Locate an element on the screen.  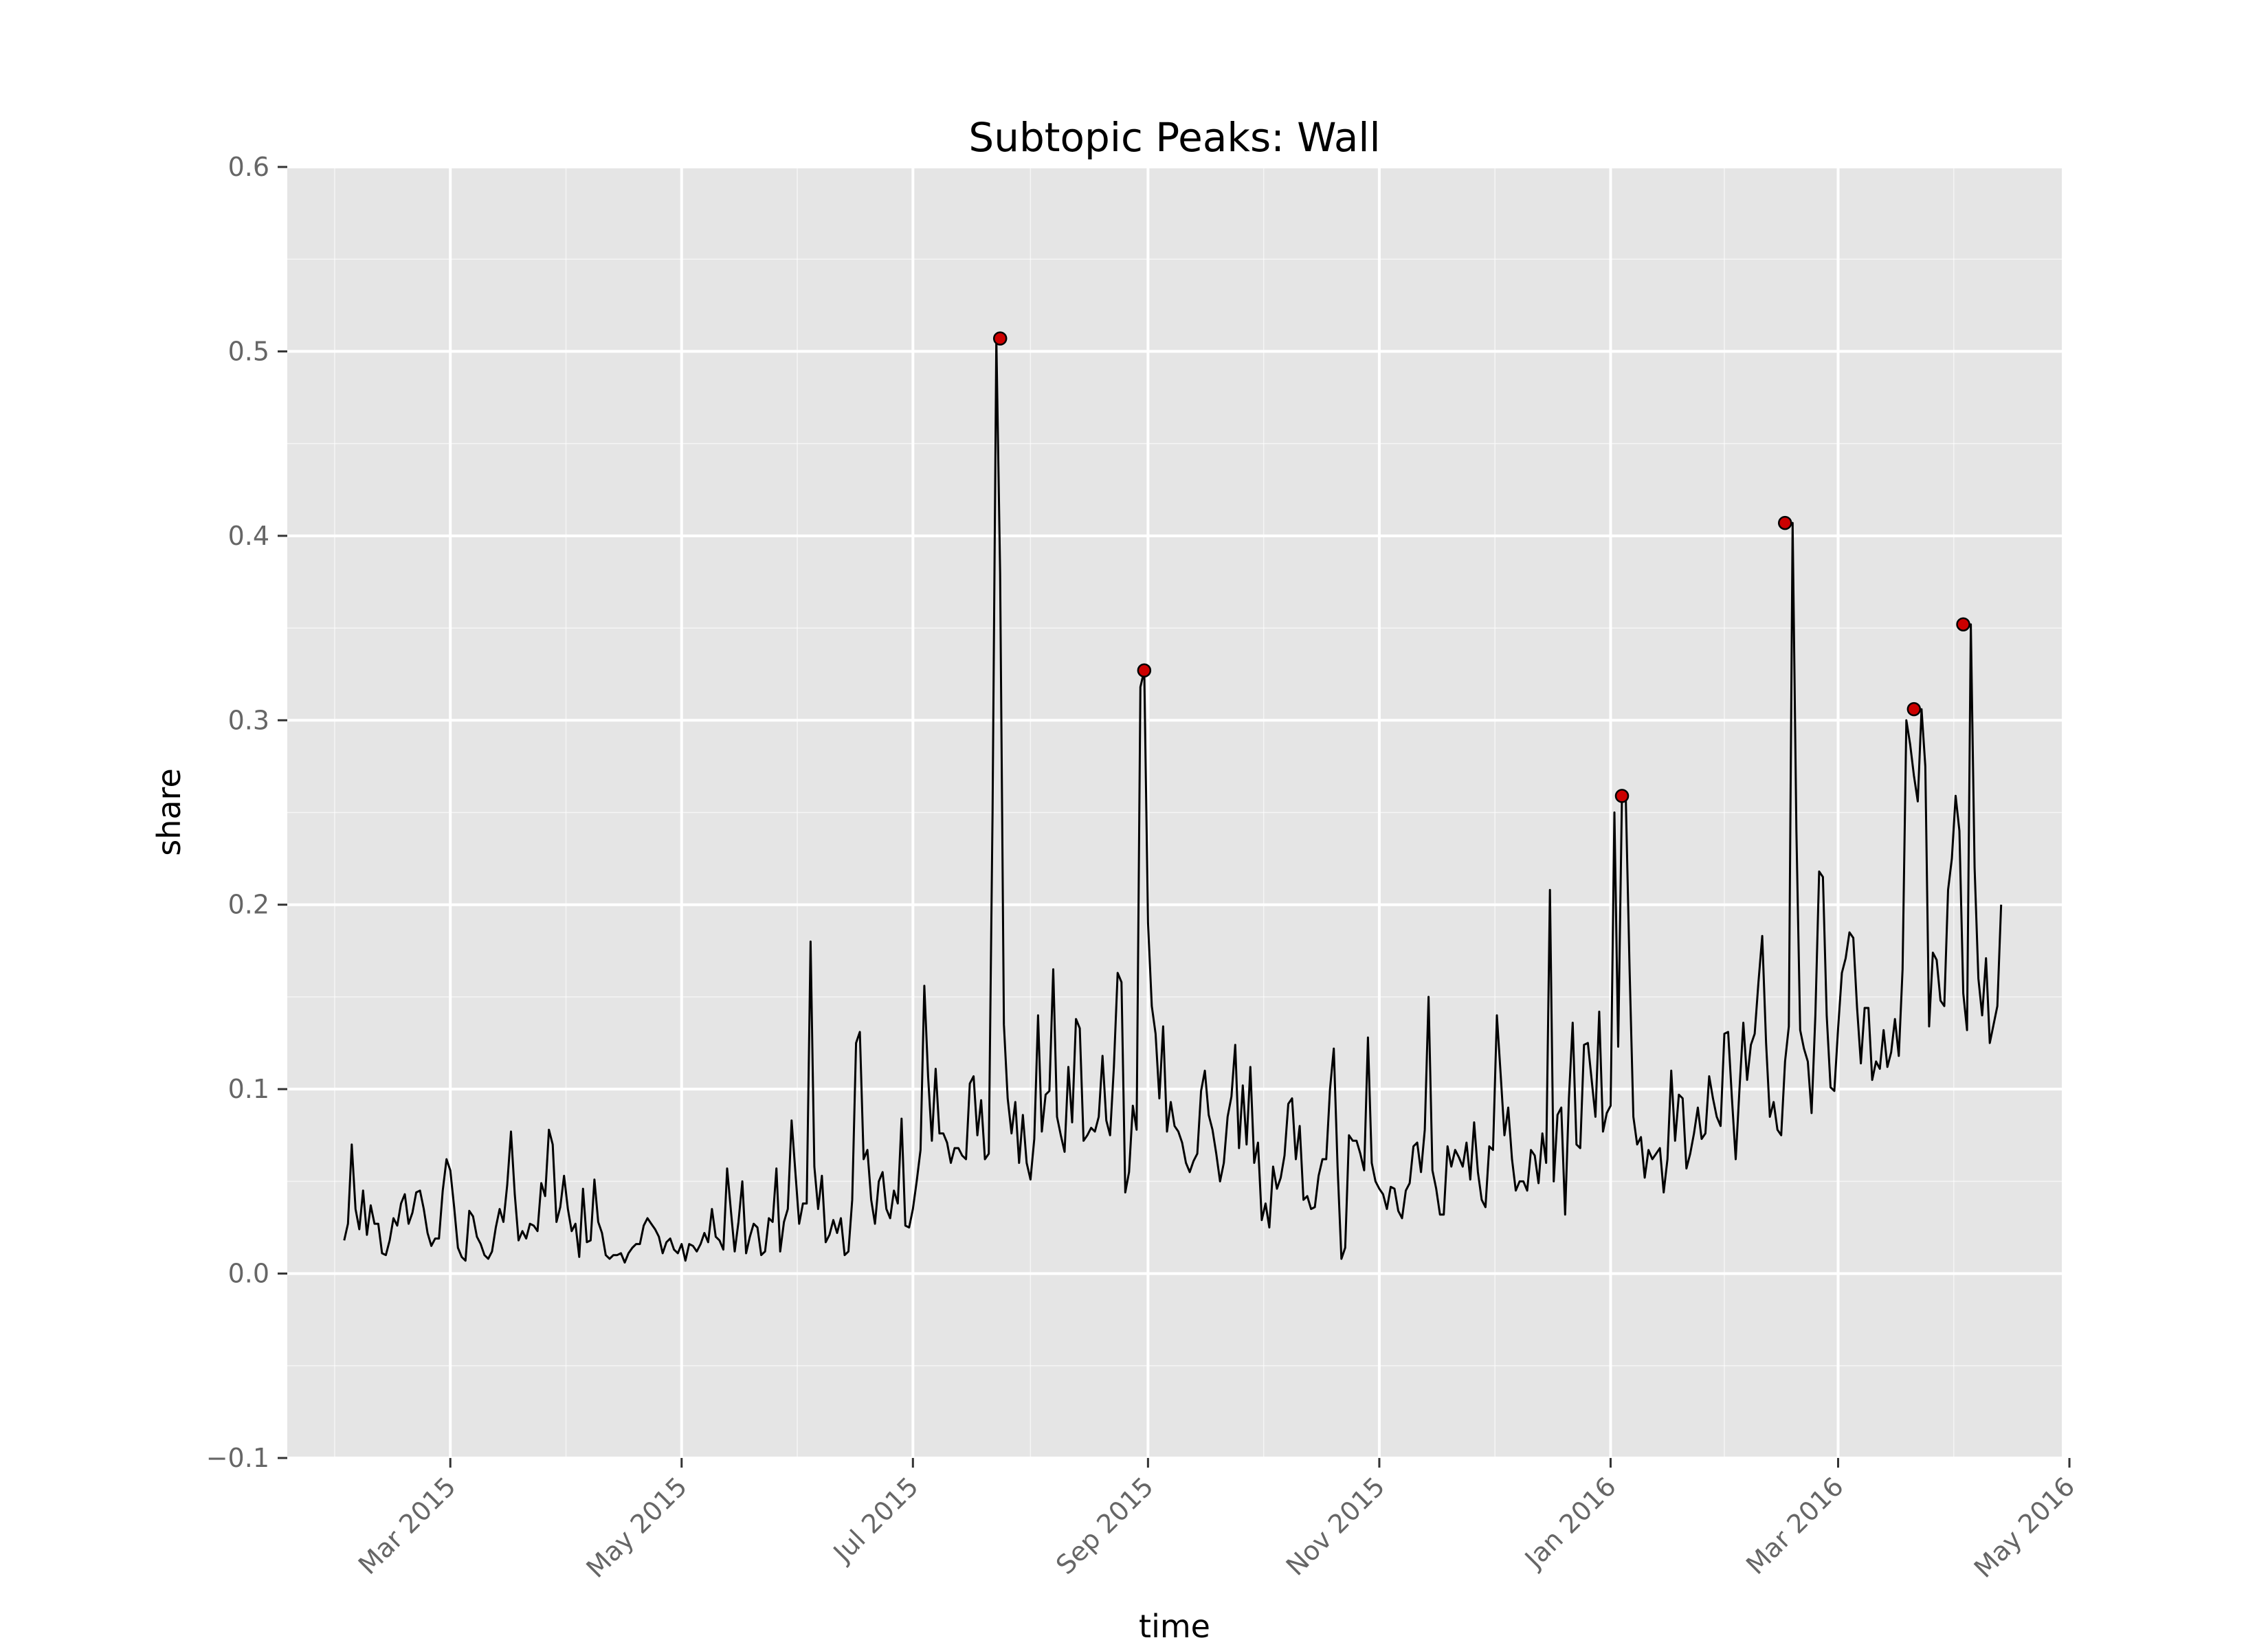
x-tick-label: Jul 2015 is located at coordinates (875, 1520).